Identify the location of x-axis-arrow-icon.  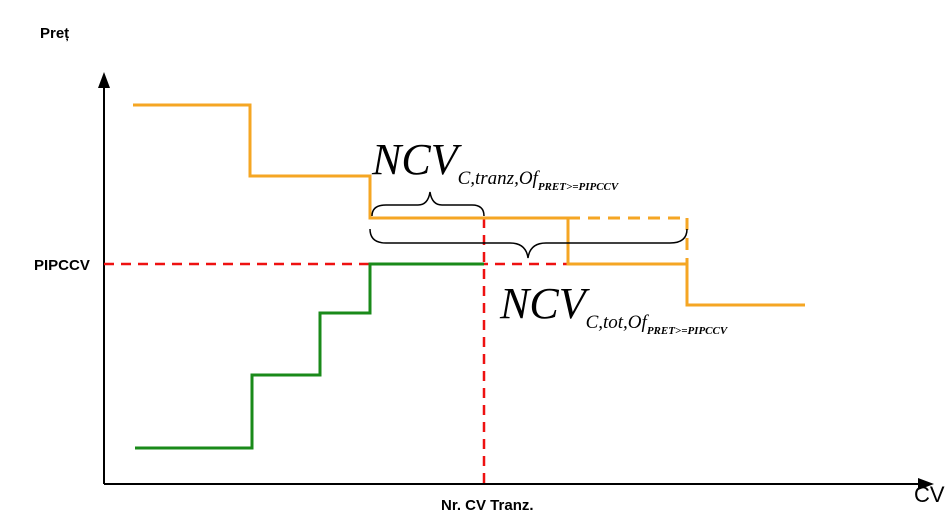
(926, 484).